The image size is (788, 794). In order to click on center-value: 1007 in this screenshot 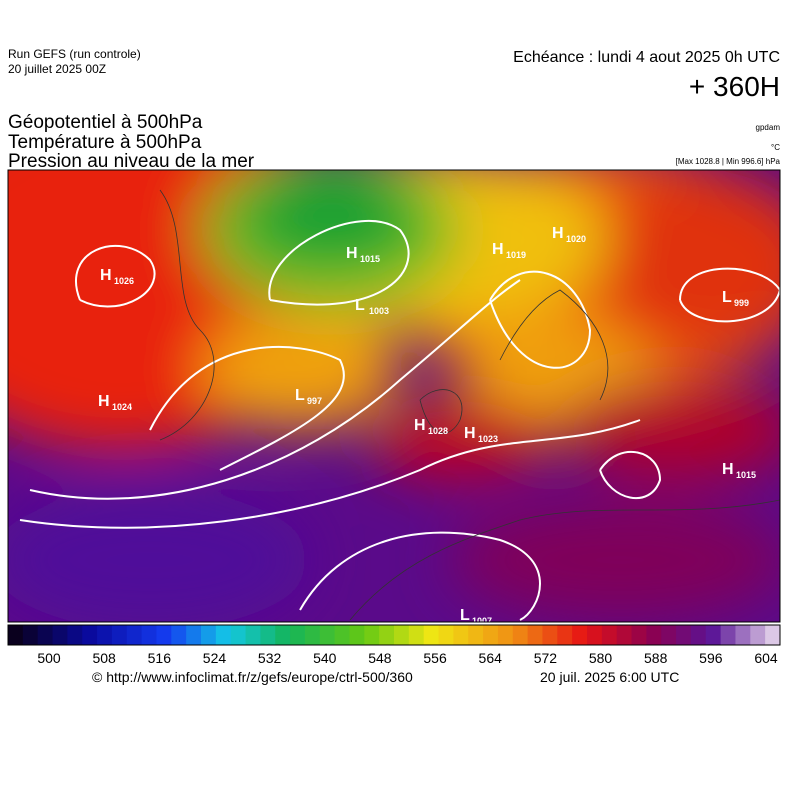, I will do `click(482, 621)`.